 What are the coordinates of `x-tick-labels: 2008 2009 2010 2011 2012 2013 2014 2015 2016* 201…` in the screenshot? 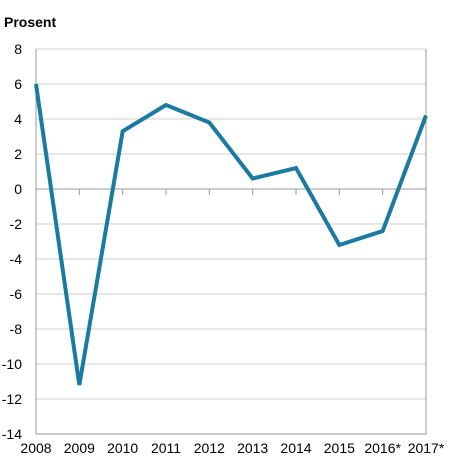 It's located at (232, 448).